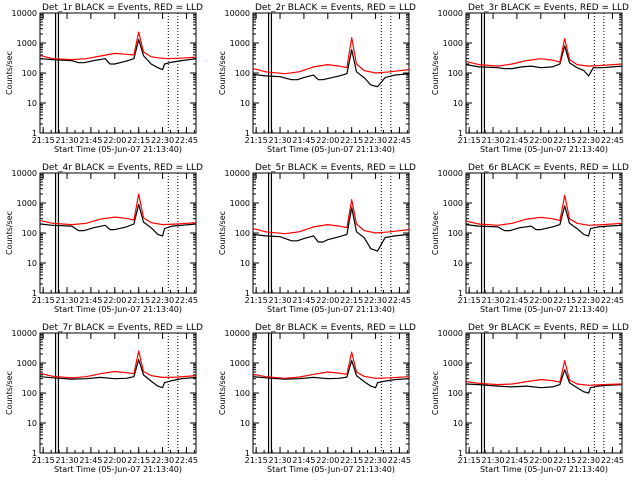  I want to click on chart-title: Det_5r BLACK = Events, RED = LLD, so click(335, 168).